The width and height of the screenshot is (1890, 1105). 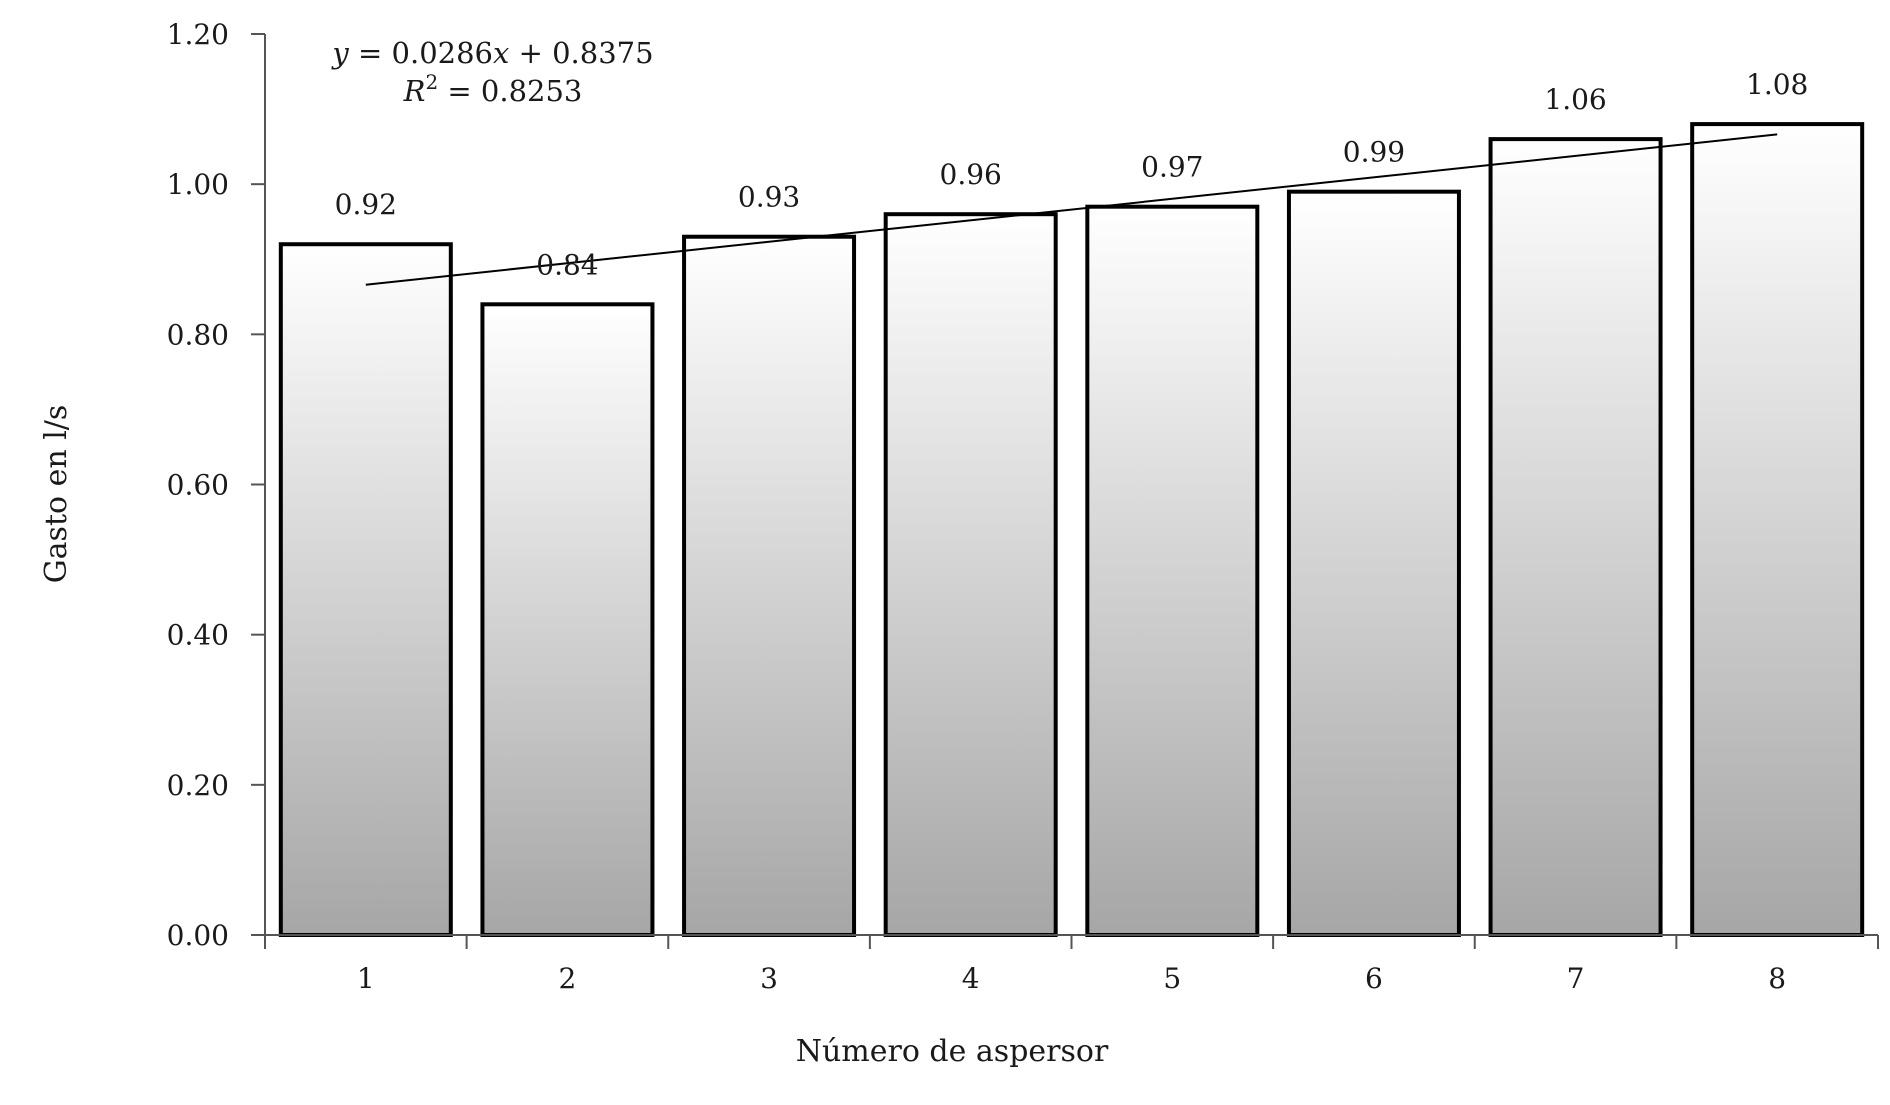 I want to click on data-label: 0.97, so click(x=1172, y=167).